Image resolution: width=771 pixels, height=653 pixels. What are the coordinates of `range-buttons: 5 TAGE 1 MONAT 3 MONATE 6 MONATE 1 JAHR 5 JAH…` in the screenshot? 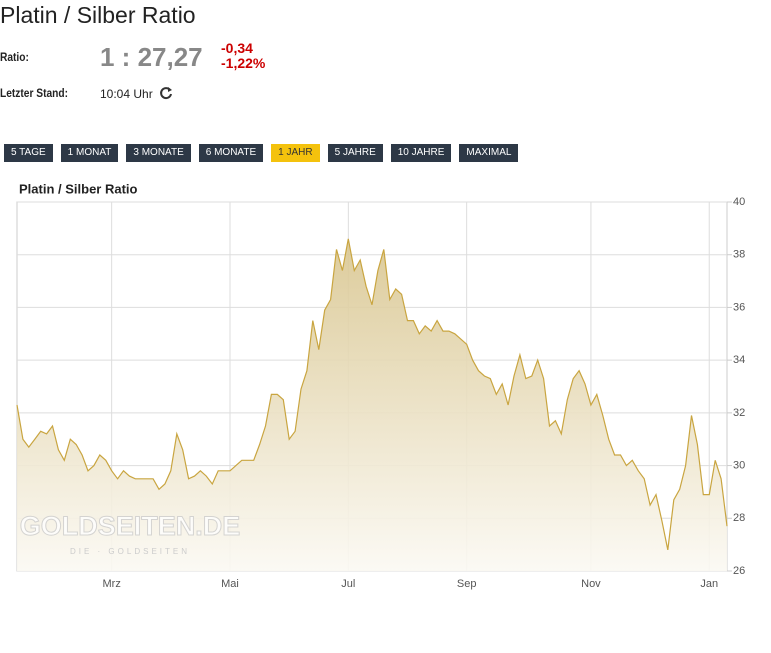 It's located at (261, 153).